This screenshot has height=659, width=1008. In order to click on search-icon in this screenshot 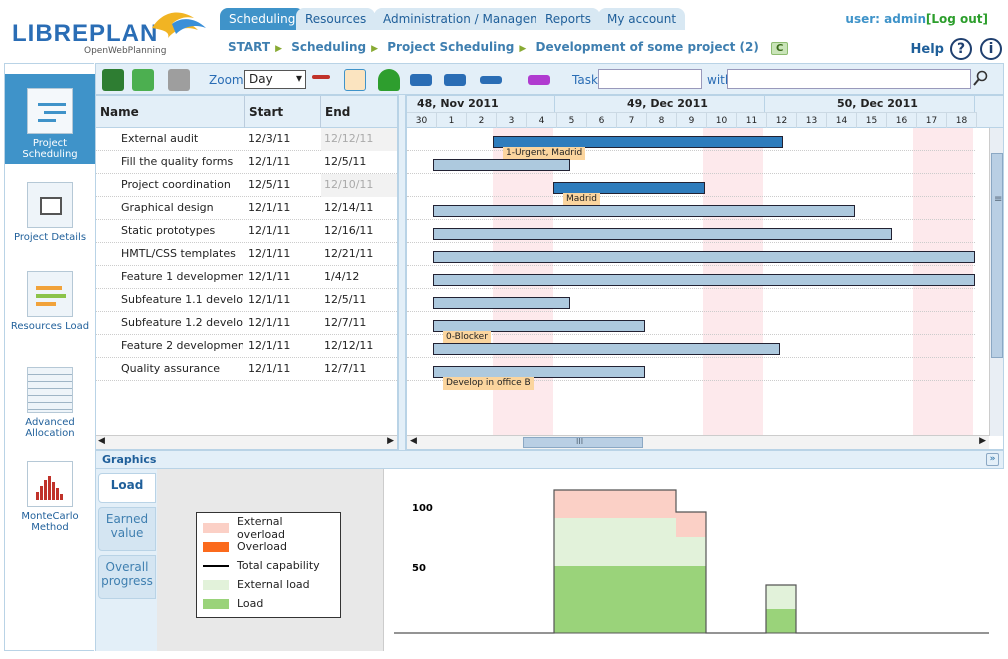, I will do `click(981, 78)`.